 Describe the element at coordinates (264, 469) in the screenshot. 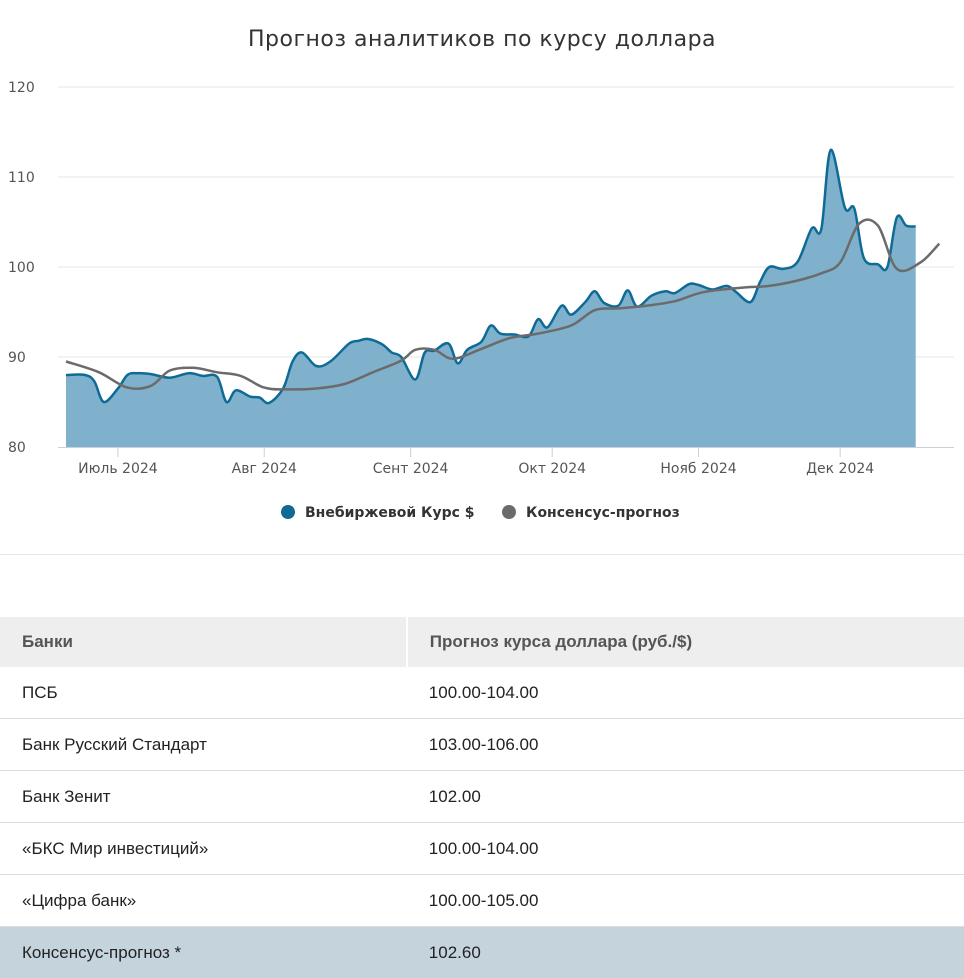

I see `x-tick-label: Авг 2024` at that location.